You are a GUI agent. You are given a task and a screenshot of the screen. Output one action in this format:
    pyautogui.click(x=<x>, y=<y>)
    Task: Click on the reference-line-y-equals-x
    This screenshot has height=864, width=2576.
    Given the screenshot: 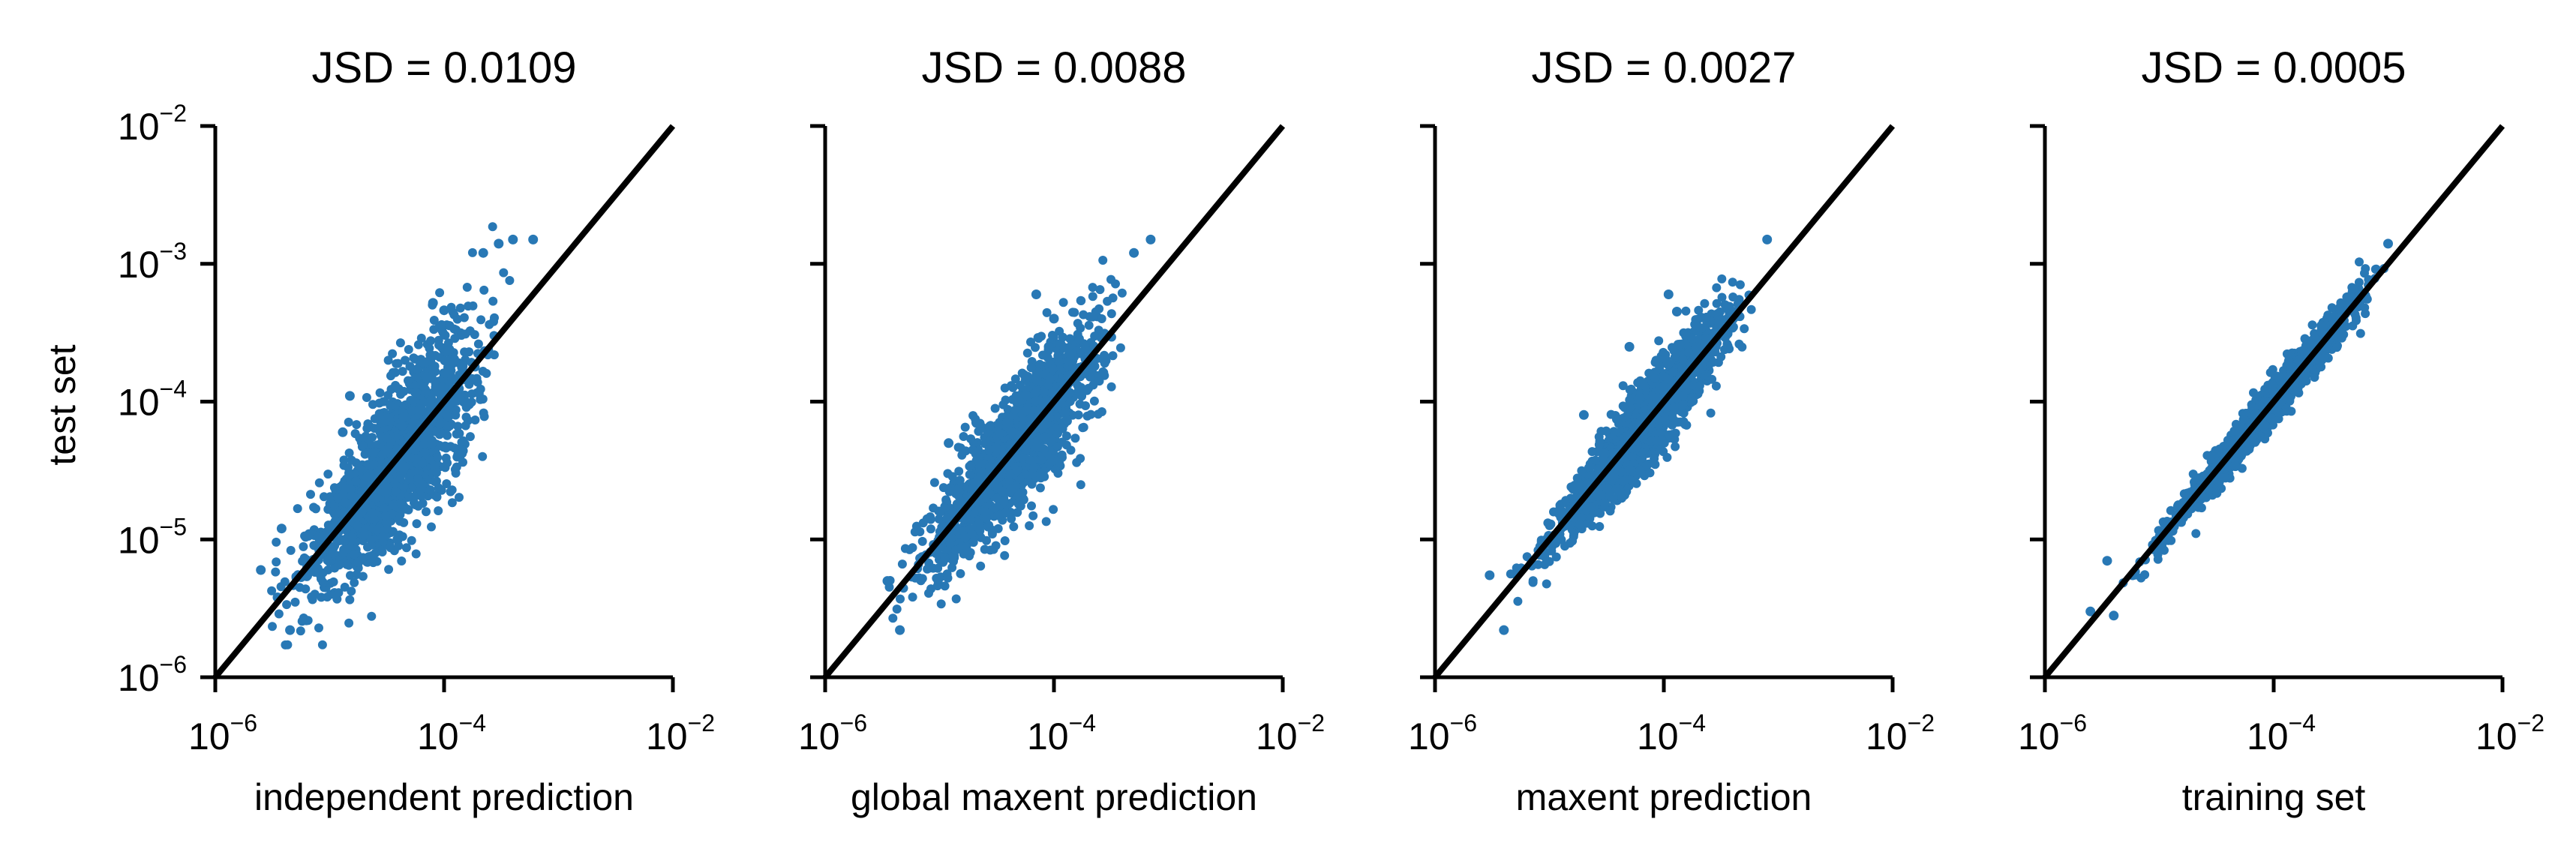 What is the action you would take?
    pyautogui.click(x=444, y=402)
    